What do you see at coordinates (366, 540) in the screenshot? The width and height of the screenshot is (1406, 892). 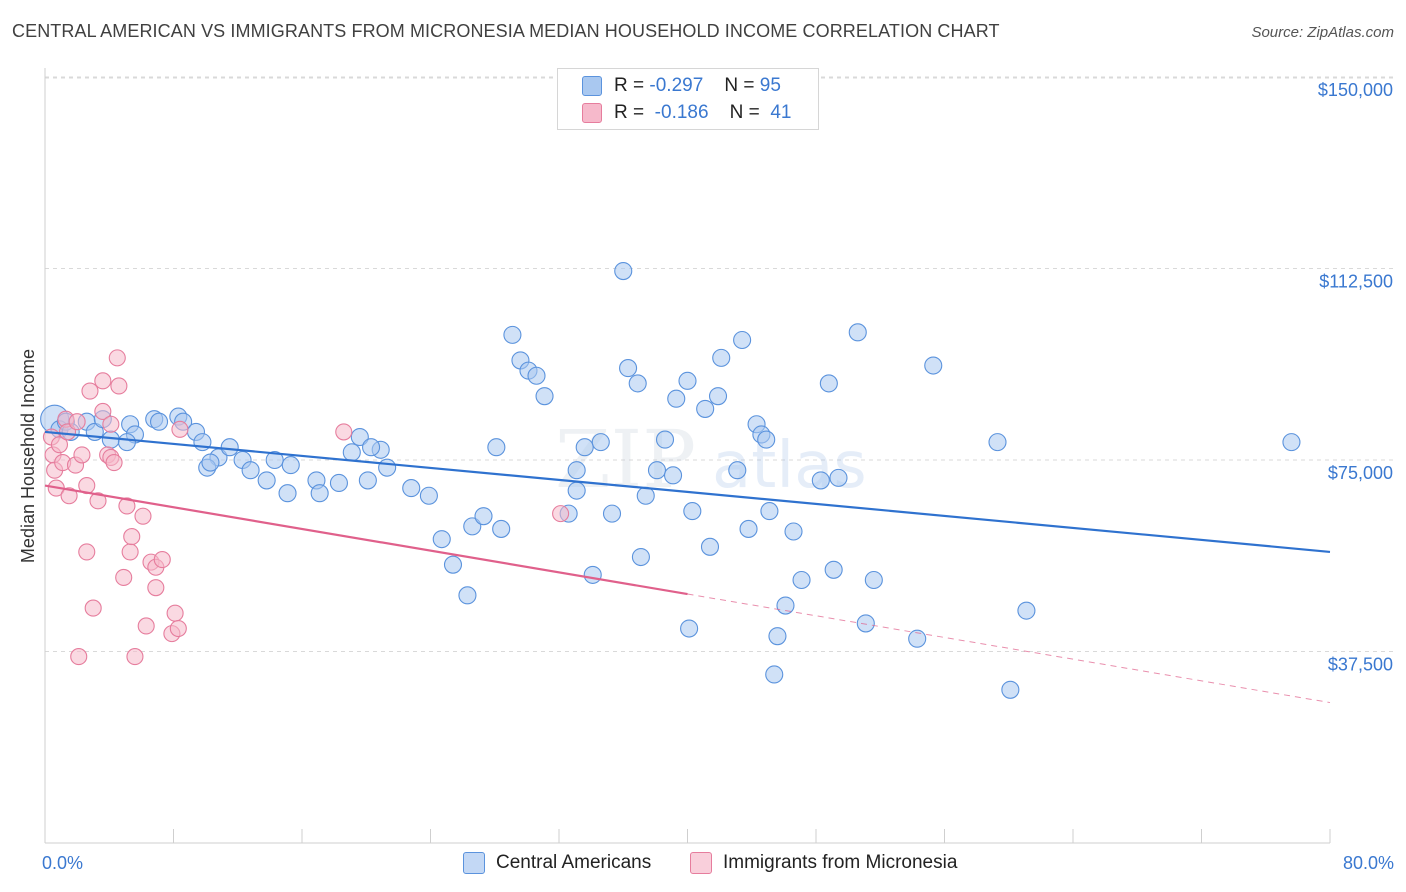 I see `trend-line-micronesia` at bounding box center [366, 540].